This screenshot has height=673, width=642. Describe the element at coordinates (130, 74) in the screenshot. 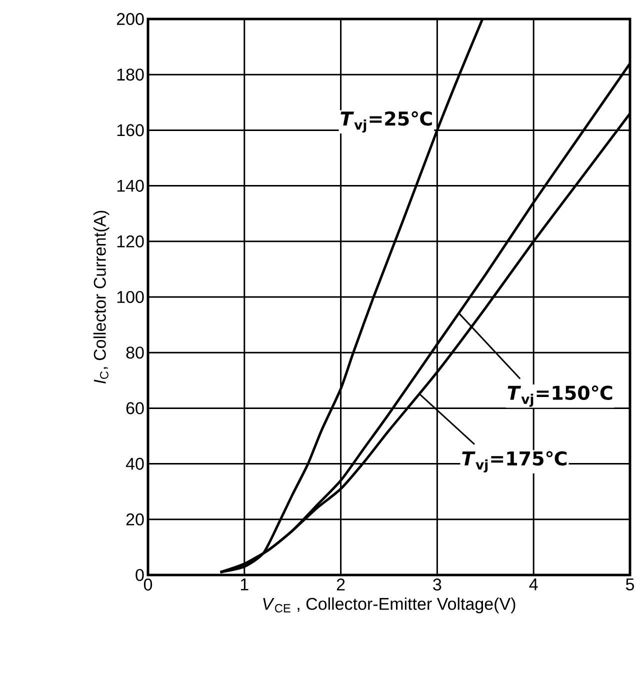

I see `y-tick-label: 180` at that location.